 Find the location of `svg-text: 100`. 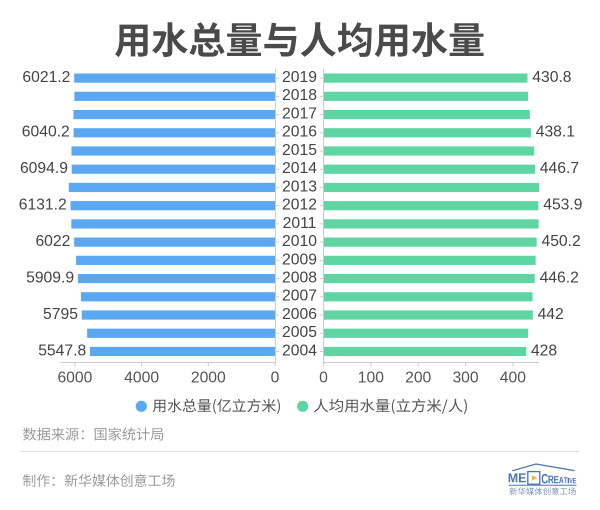

svg-text: 100 is located at coordinates (371, 377).